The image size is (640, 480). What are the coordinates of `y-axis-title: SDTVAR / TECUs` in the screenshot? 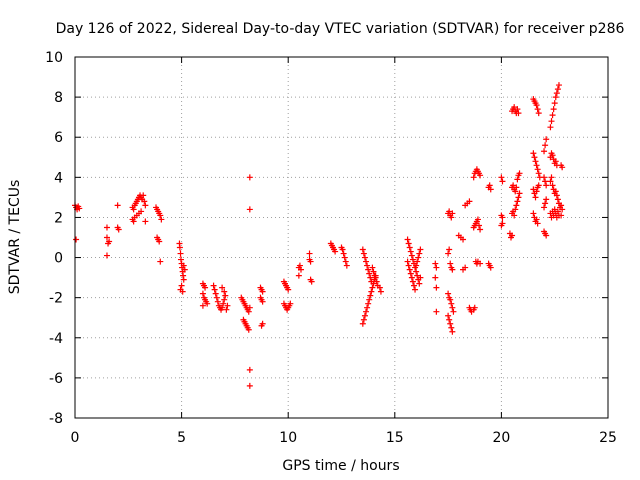 It's located at (15, 237).